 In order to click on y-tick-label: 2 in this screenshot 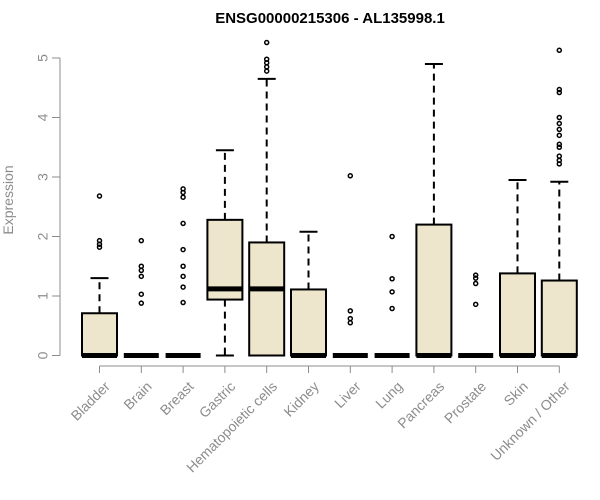, I will do `click(43, 236)`.